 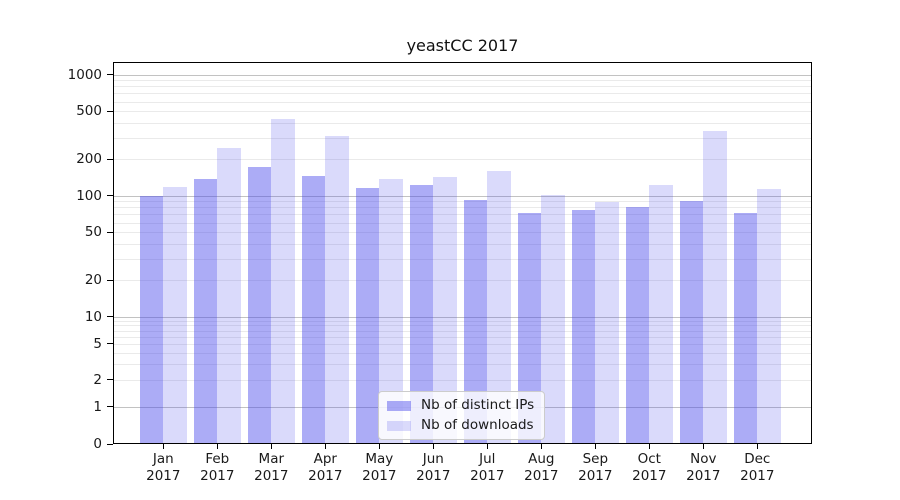 What do you see at coordinates (325, 467) in the screenshot?
I see `x-tick-label: Apr 2017` at bounding box center [325, 467].